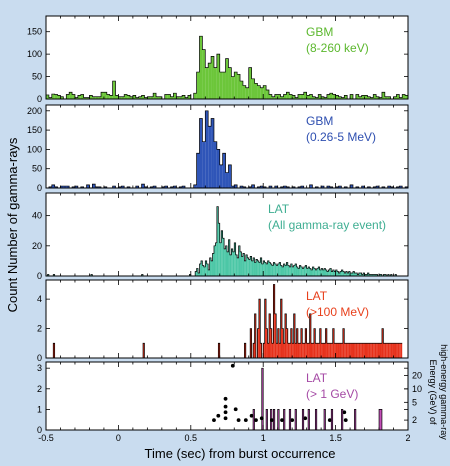 This screenshot has height=466, width=450. I want to click on right-axis-title-line2: Energy (GeV) of, so click(433, 392).